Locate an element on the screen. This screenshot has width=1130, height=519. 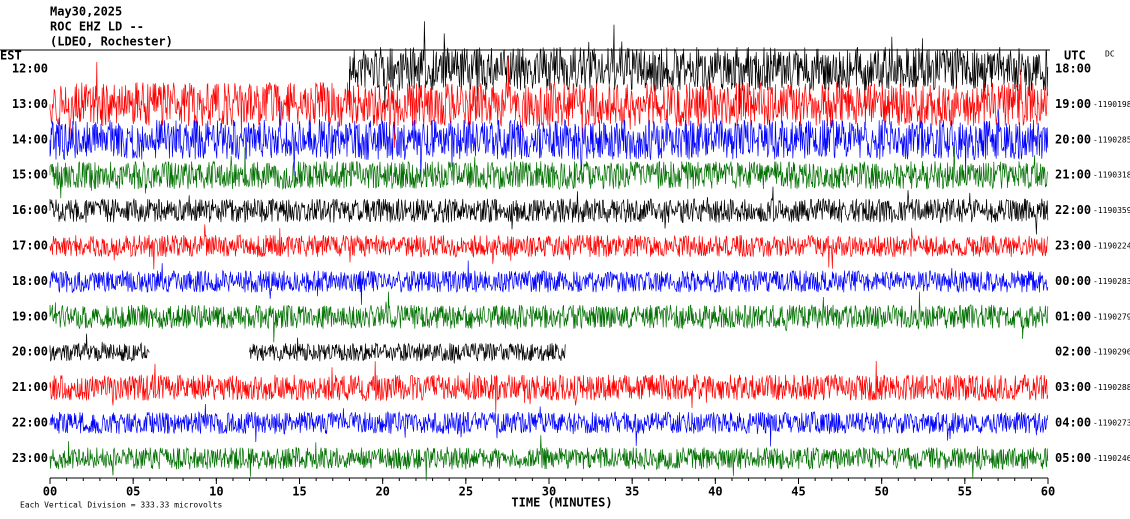
utc-label: 01:00 is located at coordinates (1073, 316).